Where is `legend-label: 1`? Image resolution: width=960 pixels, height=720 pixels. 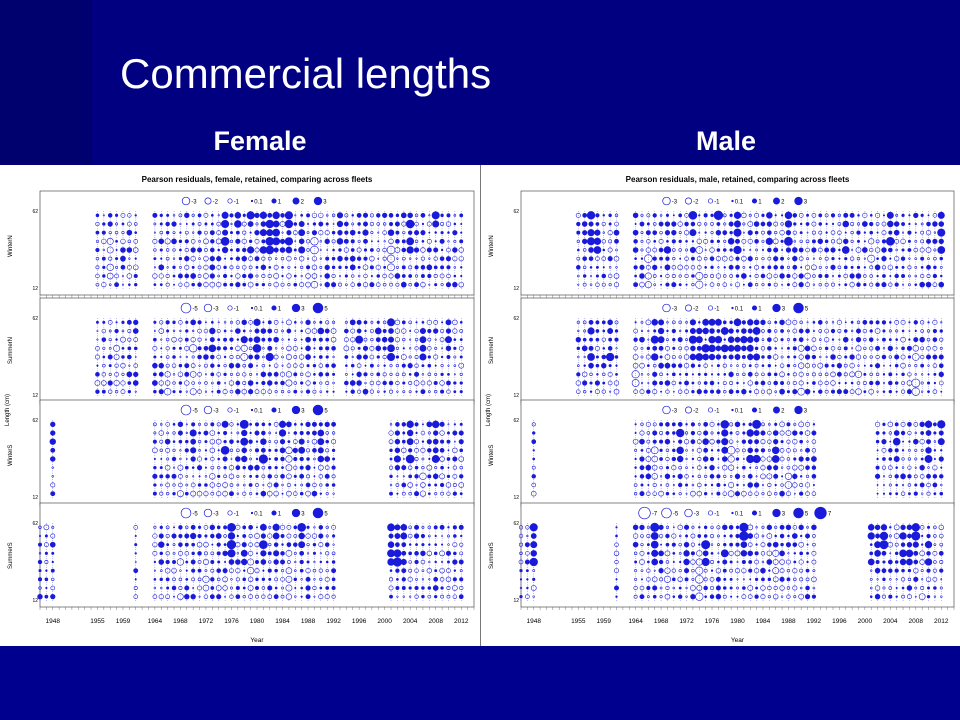
legend-label: 1 is located at coordinates (760, 412).